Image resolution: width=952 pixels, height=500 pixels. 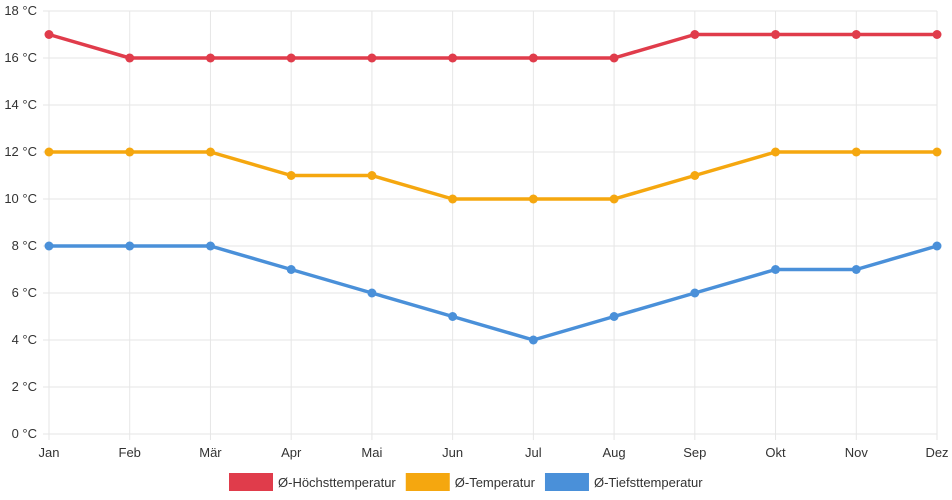 What do you see at coordinates (452, 452) in the screenshot?
I see `x-tick-label: Jun` at bounding box center [452, 452].